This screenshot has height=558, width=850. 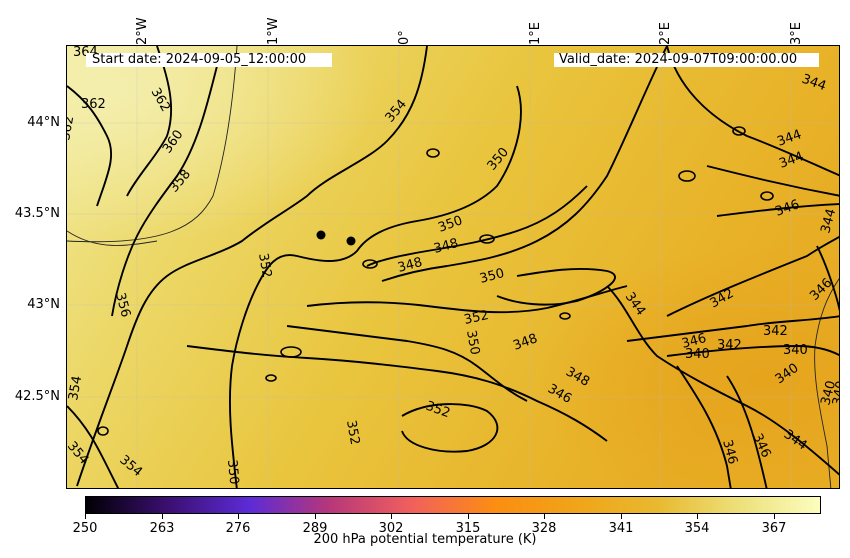 I want to click on coastline, so click(x=152, y=144).